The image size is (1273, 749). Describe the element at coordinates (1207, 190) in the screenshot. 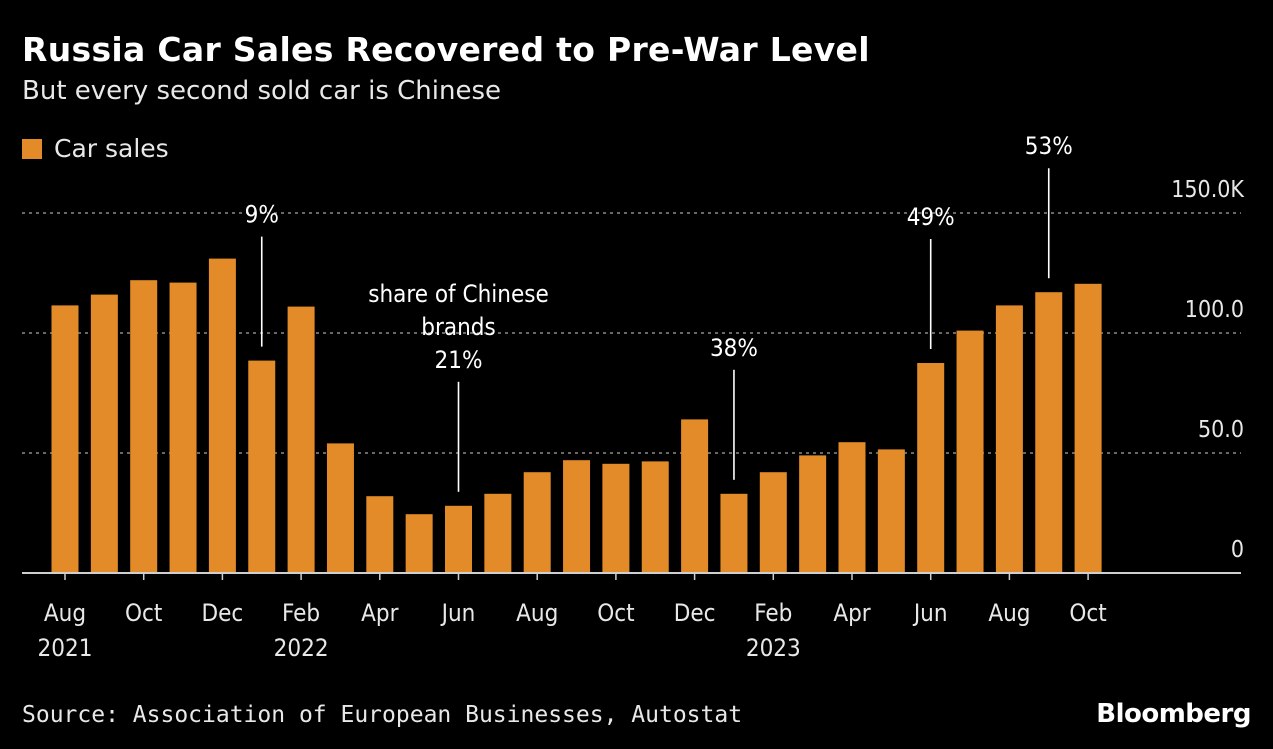

I see `y-tick-label: 150.0K` at that location.